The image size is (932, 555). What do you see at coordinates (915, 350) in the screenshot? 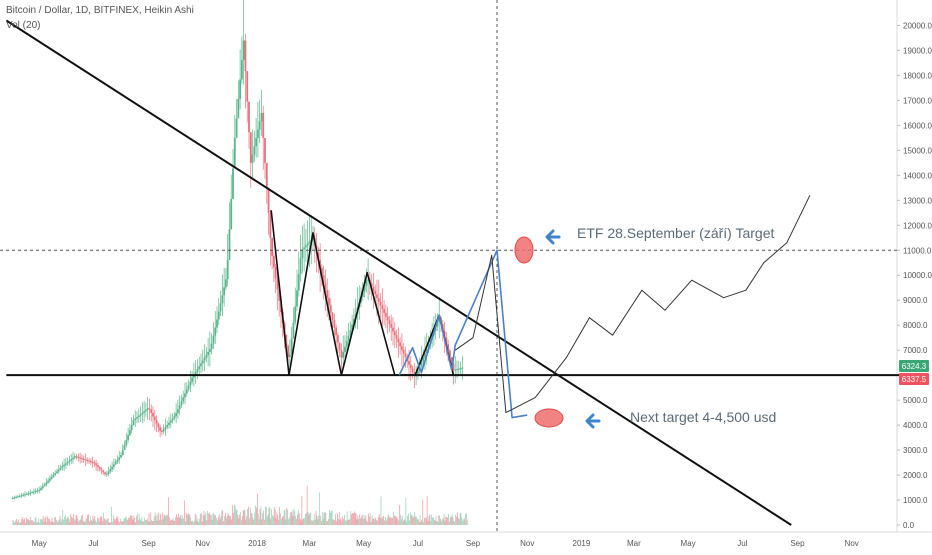
I see `y-tick-label: 7000.0` at bounding box center [915, 350].